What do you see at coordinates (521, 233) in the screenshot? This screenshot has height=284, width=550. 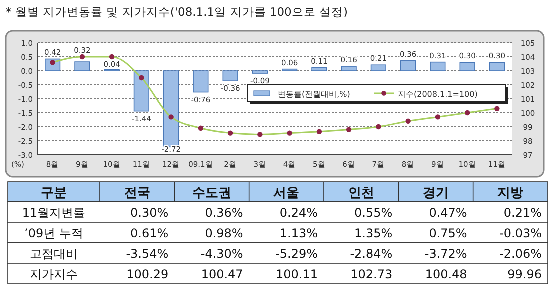 I see `data-label: -0.03%` at bounding box center [521, 233].